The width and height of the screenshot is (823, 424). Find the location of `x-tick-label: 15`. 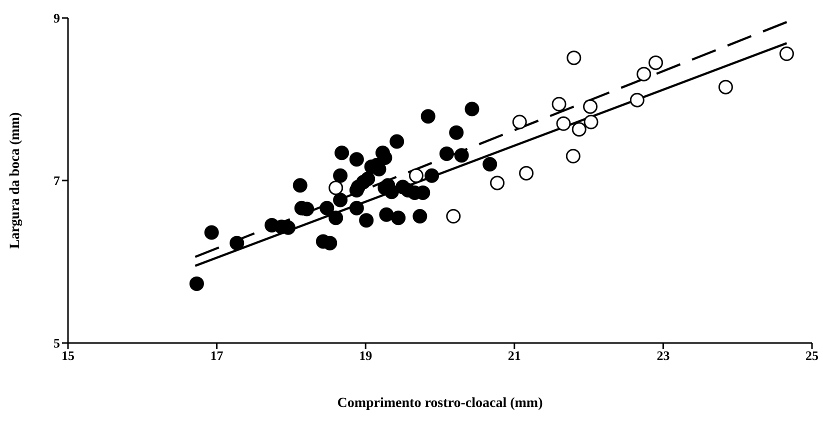

x-tick-label: 15 is located at coordinates (68, 356).